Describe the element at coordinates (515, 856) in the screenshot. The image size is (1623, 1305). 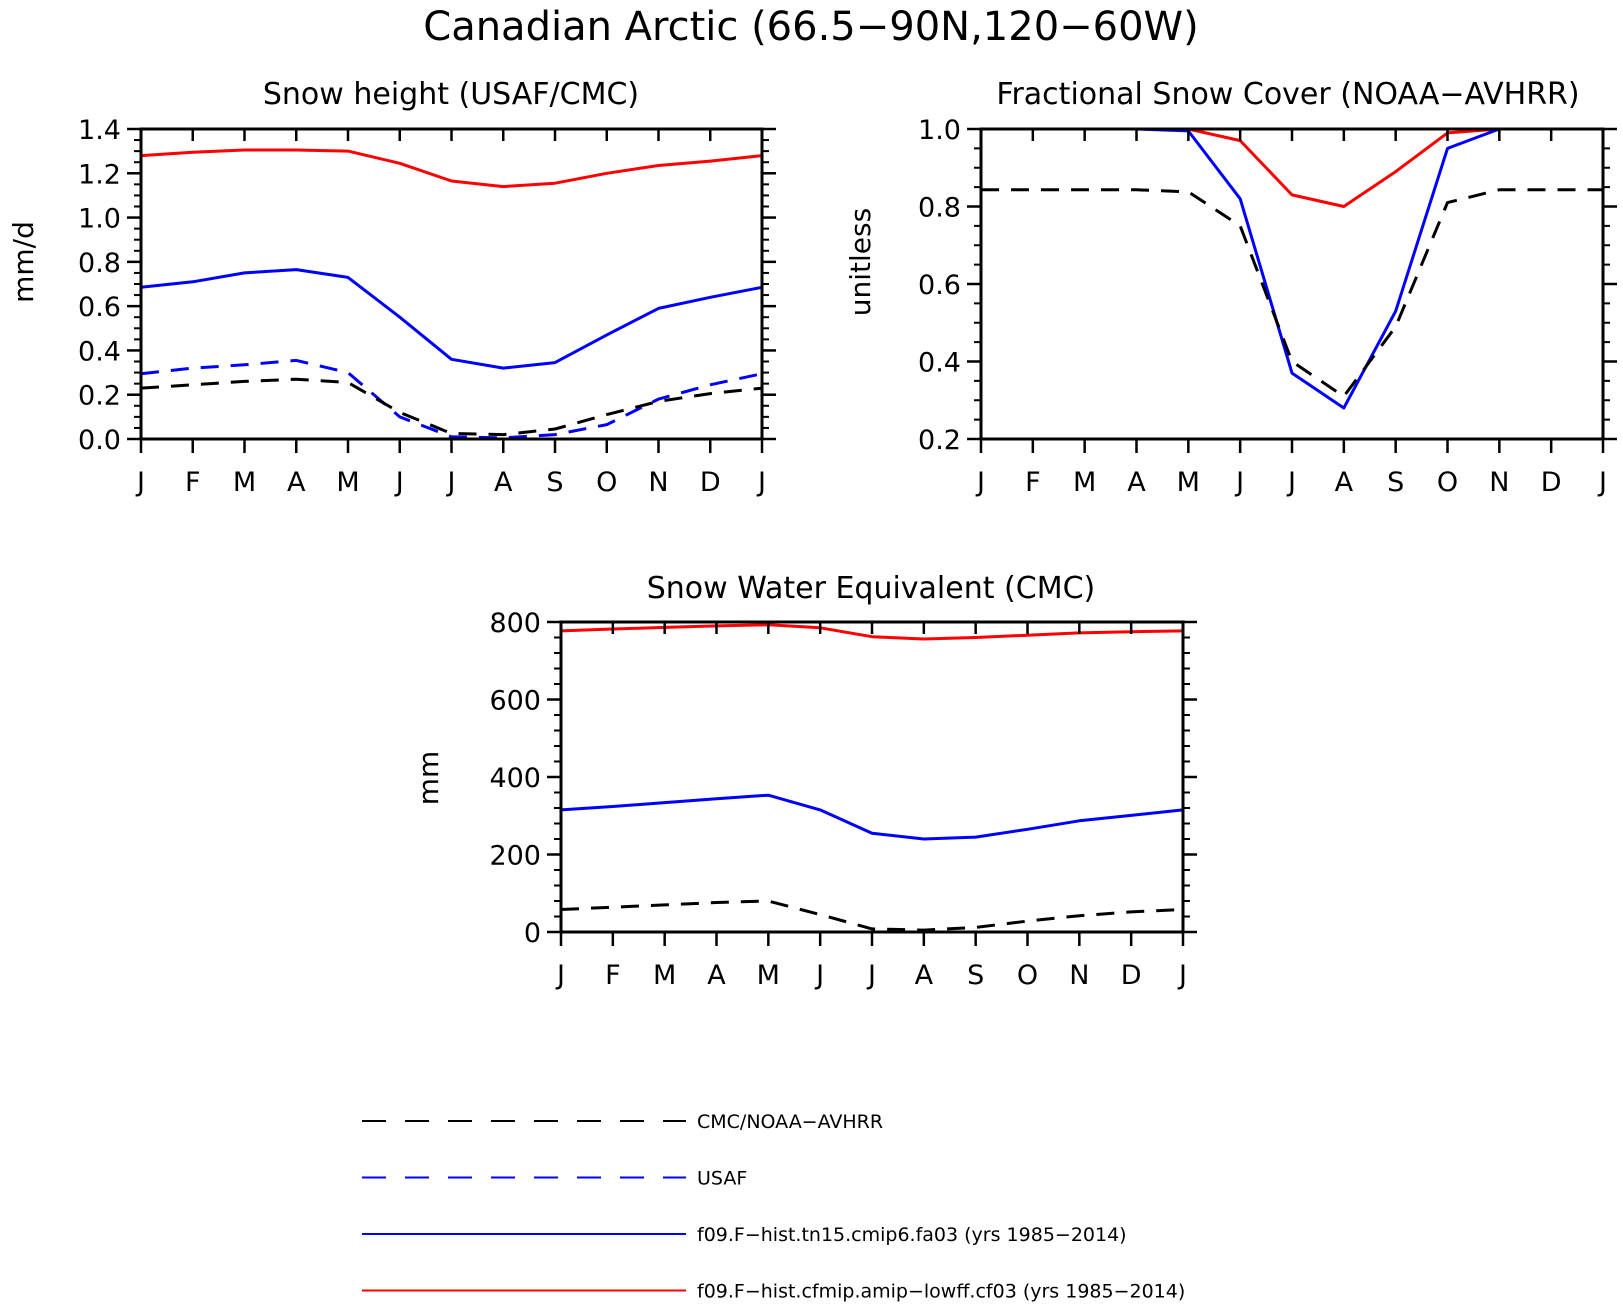
I see `y-tick-label: 200` at that location.